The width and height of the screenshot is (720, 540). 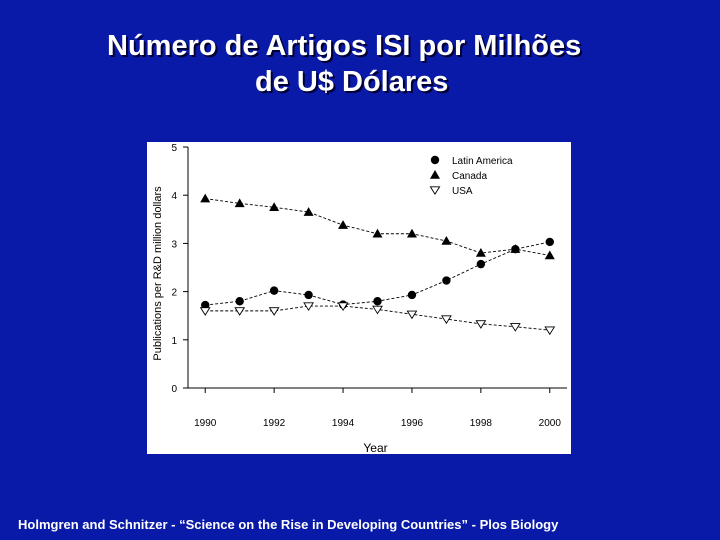 What do you see at coordinates (174, 293) in the screenshot?
I see `y-tick-label: 2` at bounding box center [174, 293].